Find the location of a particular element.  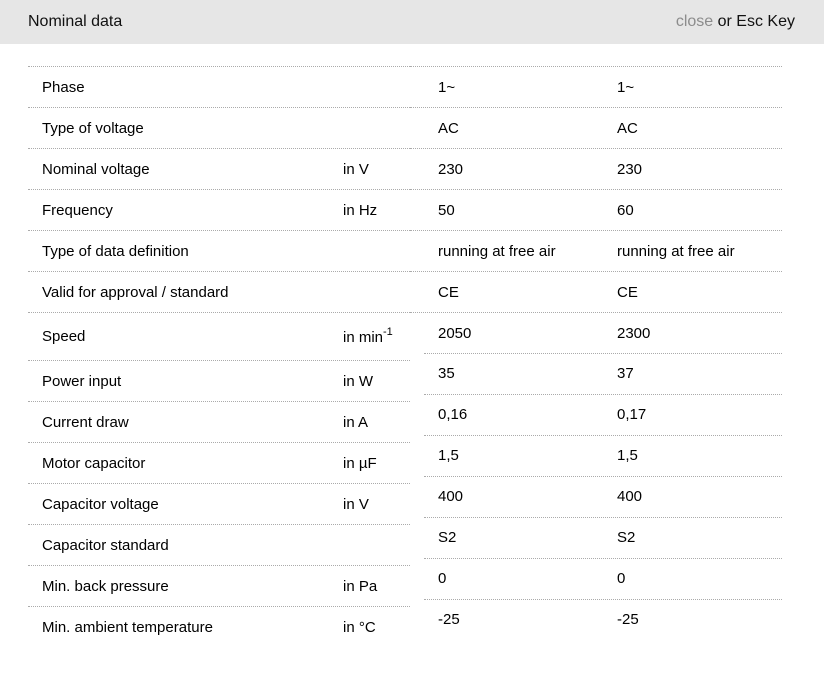

row-label: Min. back pressure is located at coordinates (105, 586).